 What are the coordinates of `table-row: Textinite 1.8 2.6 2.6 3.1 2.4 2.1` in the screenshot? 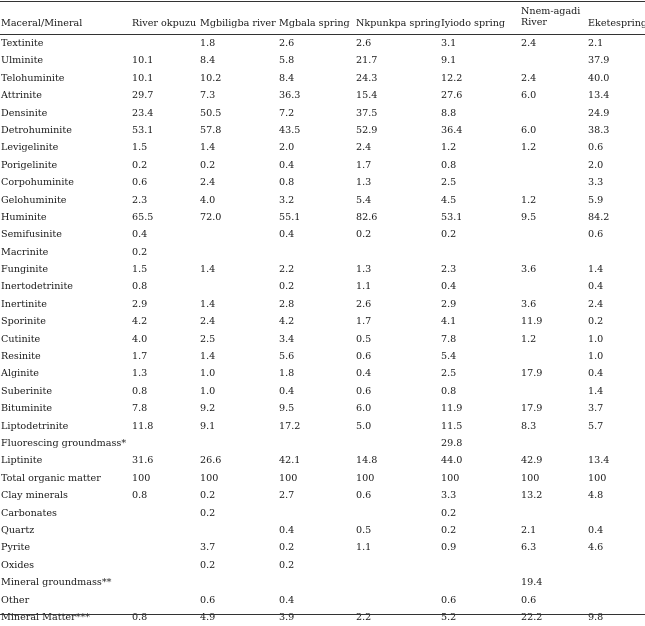 It's located at (322, 43).